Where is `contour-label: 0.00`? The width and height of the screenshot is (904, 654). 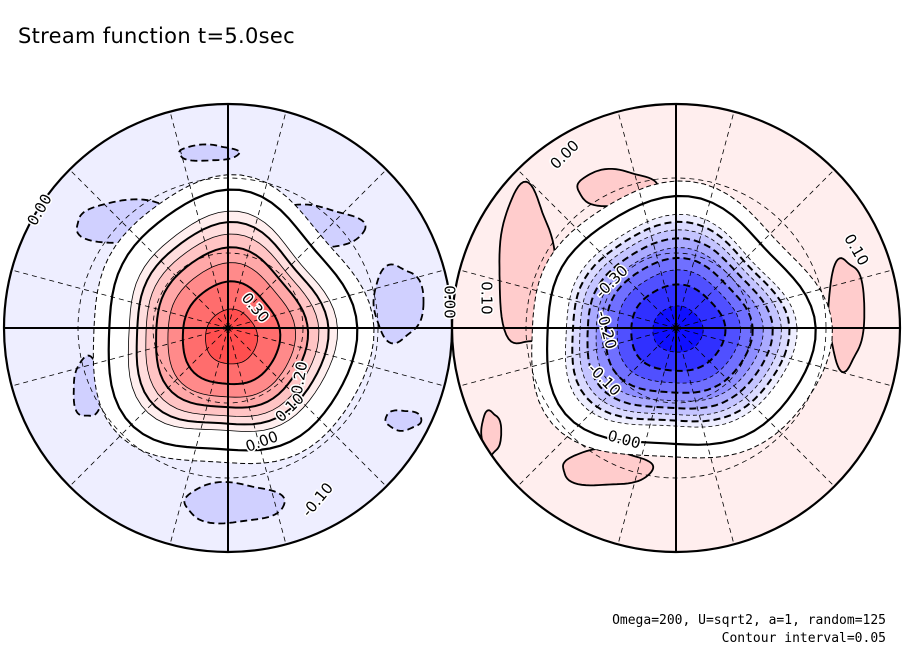 contour-label: 0.00 is located at coordinates (450, 301).